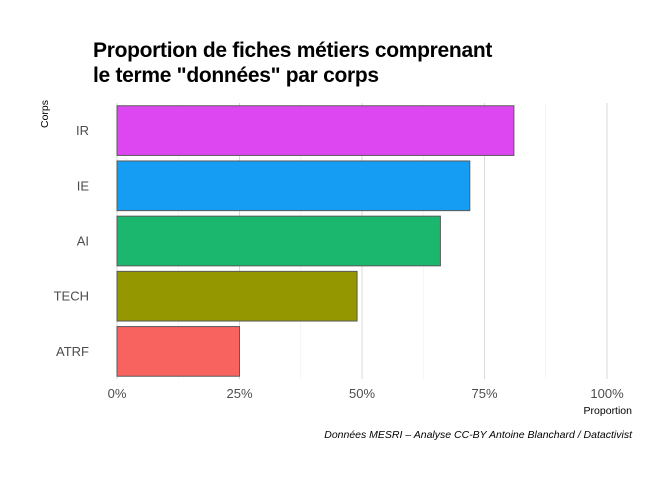 This screenshot has width=672, height=480. Describe the element at coordinates (293, 50) in the screenshot. I see `chart-title-line-1: Proportion de fiches métiers comprenant` at that location.